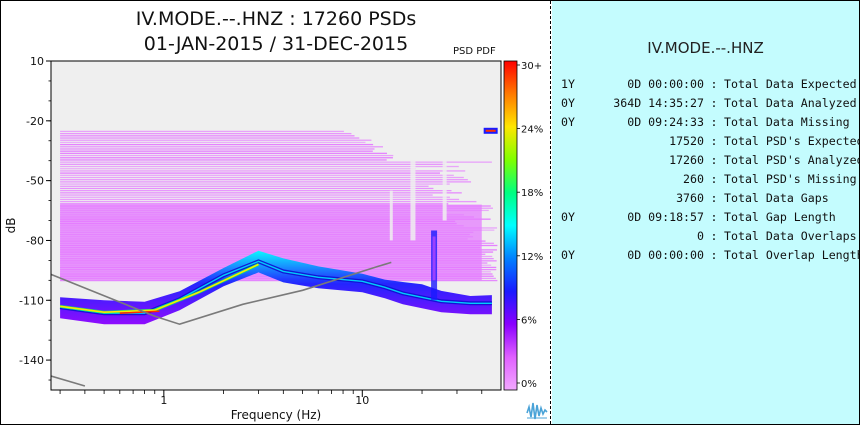 This screenshot has height=425, width=860. I want to click on peak-line-red, so click(139, 312).